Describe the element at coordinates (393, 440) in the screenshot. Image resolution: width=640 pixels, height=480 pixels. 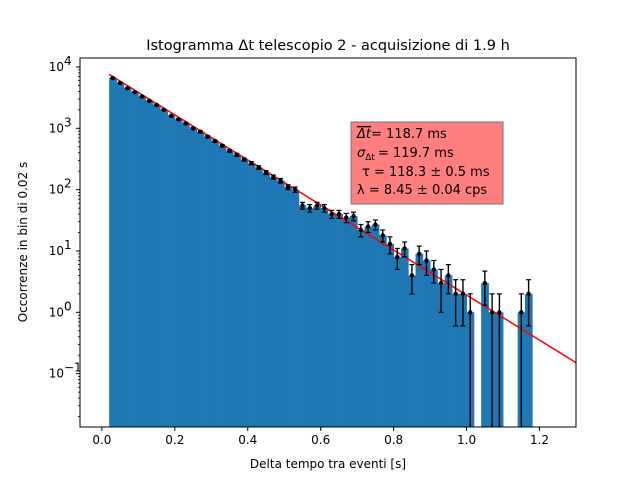
I see `x-tick-label: 0.8` at that location.